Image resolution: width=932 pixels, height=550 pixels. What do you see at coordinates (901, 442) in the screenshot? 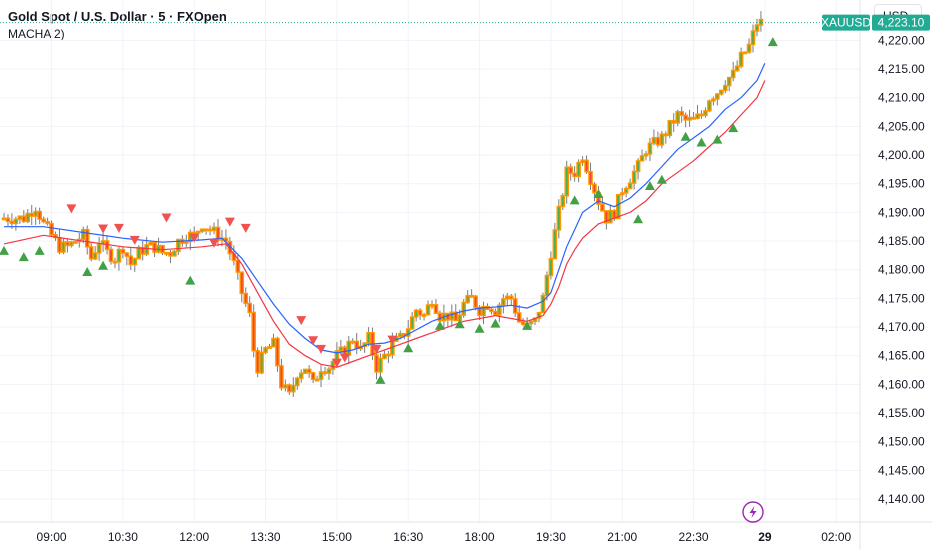
I see `price-tick-label: 4,150.00` at bounding box center [901, 442].